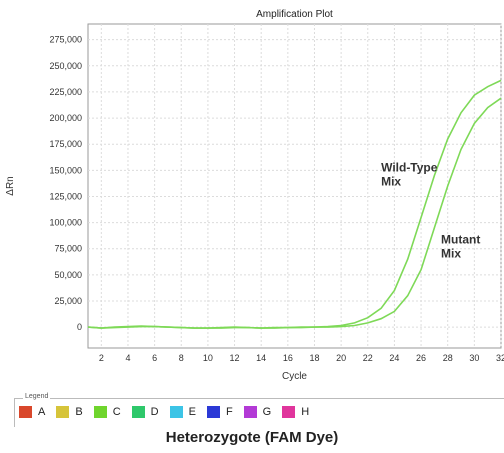 This screenshot has width=504, height=453. I want to click on legend-label: B, so click(79, 412).